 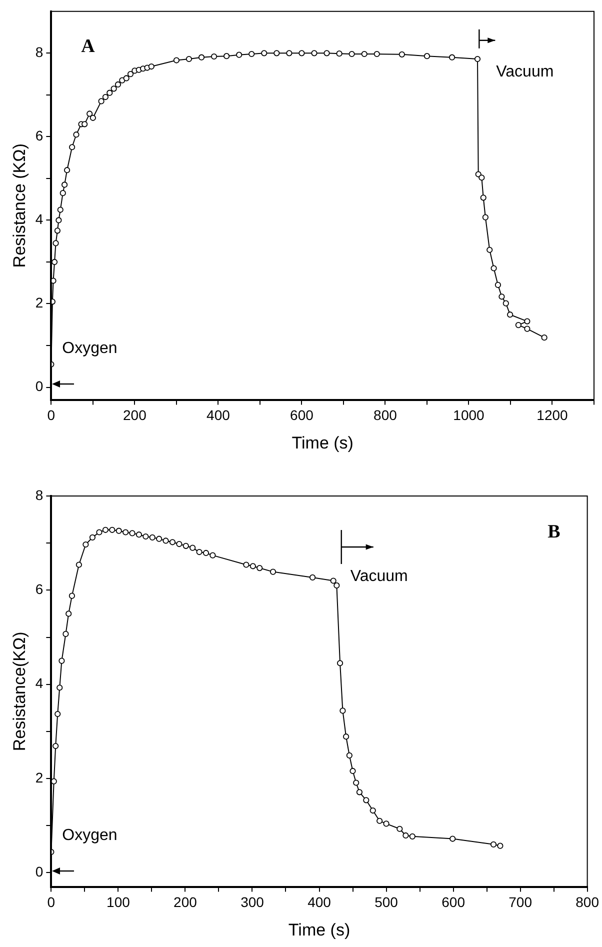 I want to click on text: A, so click(x=88, y=46).